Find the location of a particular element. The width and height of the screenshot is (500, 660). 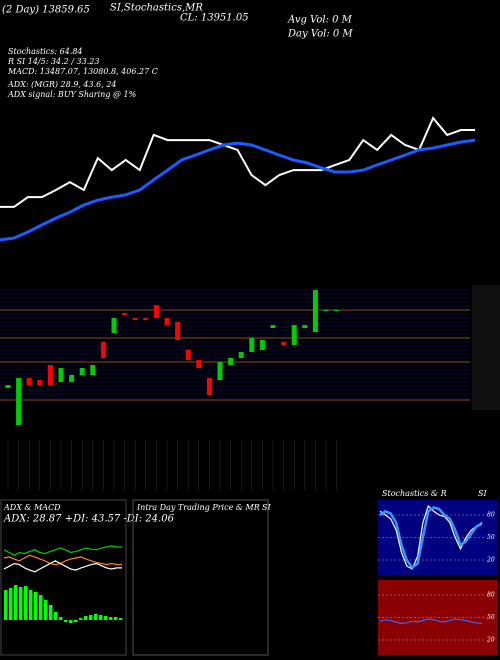

panel-title: ADX & MACD is located at coordinates (32, 507).